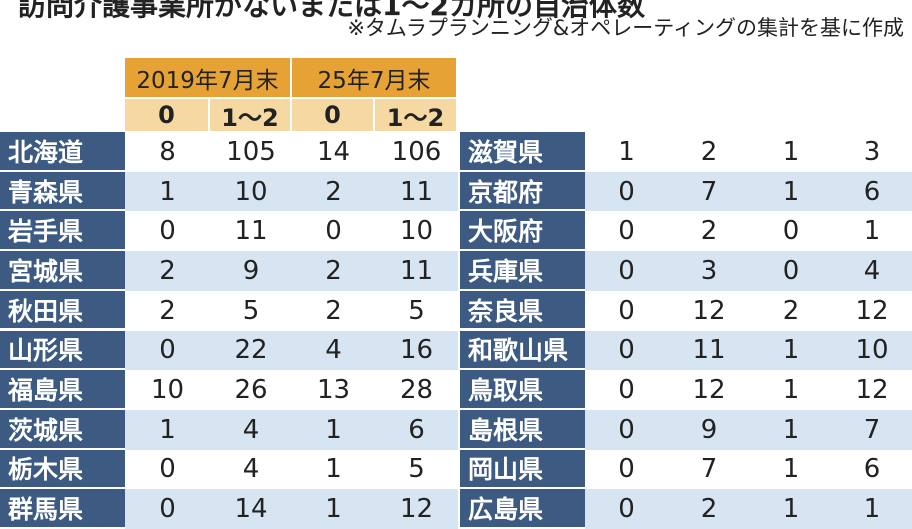  Describe the element at coordinates (625, 28) in the screenshot. I see `source-note: ※タムラプランニング&オペレーティングの集計を基に作成` at that location.